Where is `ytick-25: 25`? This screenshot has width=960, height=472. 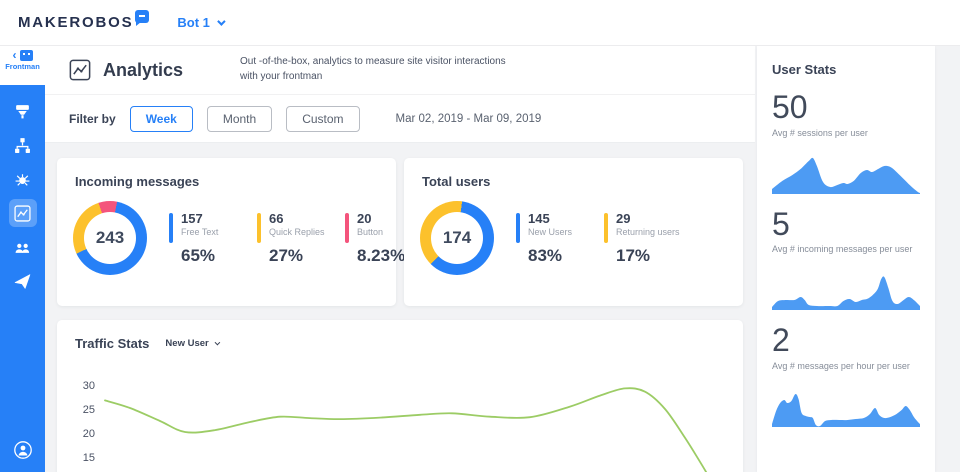 ytick-25: 25 is located at coordinates (89, 410).